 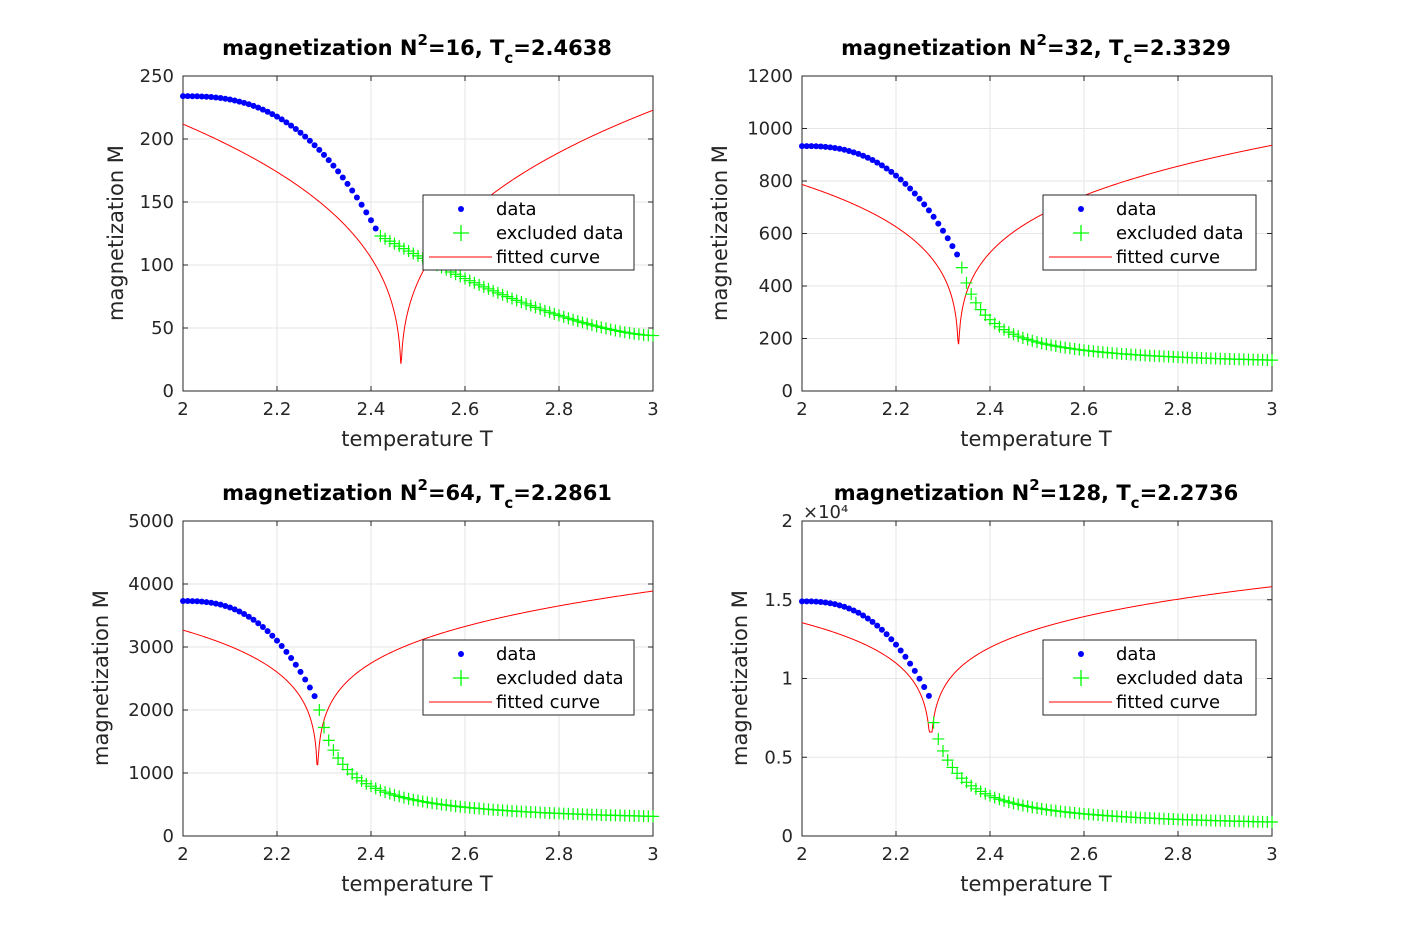 I want to click on y-tick-label: 100, so click(x=157, y=265).